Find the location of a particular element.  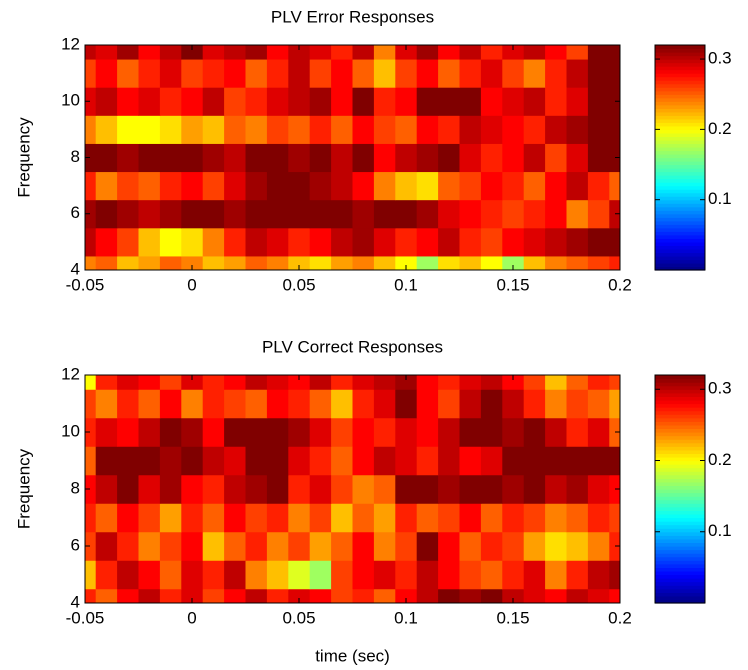

x-tick-label: -0.05 is located at coordinates (85, 284).